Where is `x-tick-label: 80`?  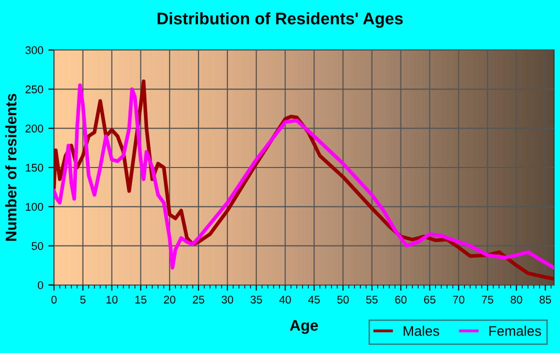 x-tick-label: 80 is located at coordinates (516, 300).